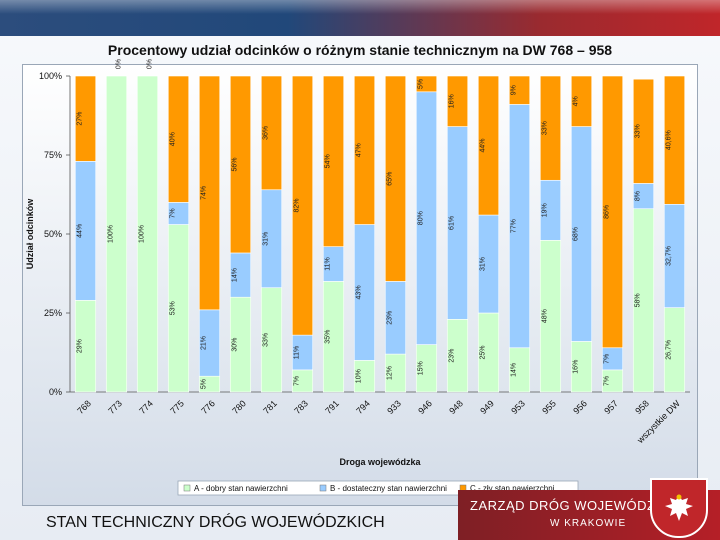  What do you see at coordinates (30, 234) in the screenshot?
I see `y-axis-label: Udział odcinków` at bounding box center [30, 234].